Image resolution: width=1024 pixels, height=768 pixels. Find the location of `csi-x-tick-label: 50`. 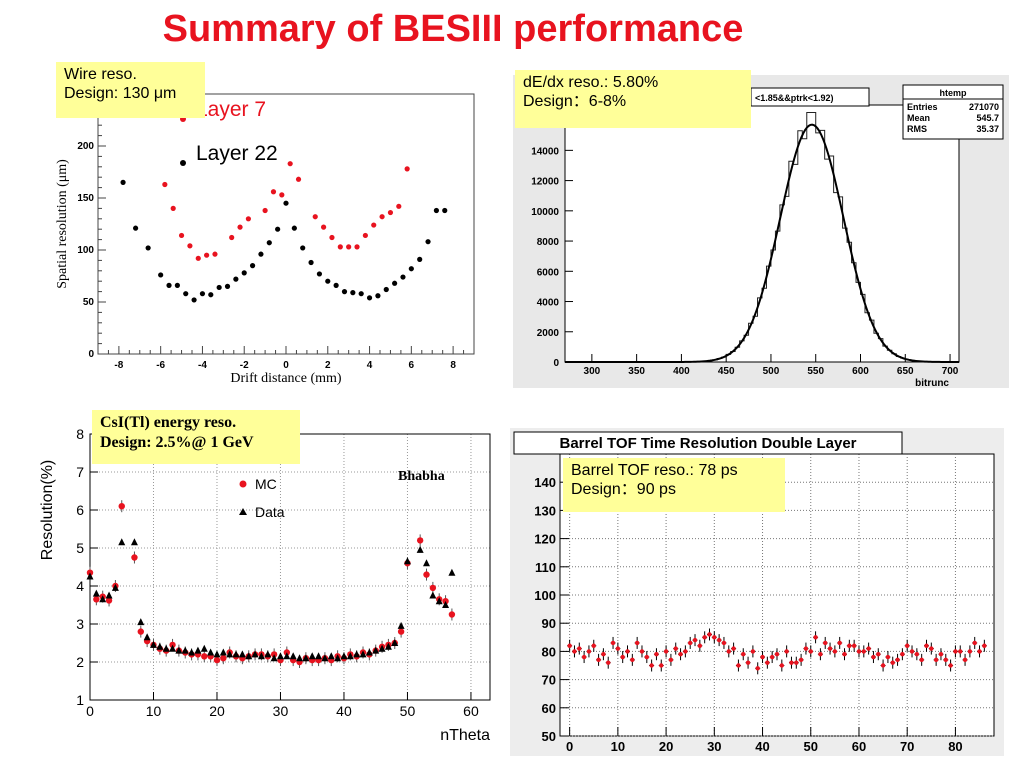

csi-x-tick-label: 50 is located at coordinates (408, 711).